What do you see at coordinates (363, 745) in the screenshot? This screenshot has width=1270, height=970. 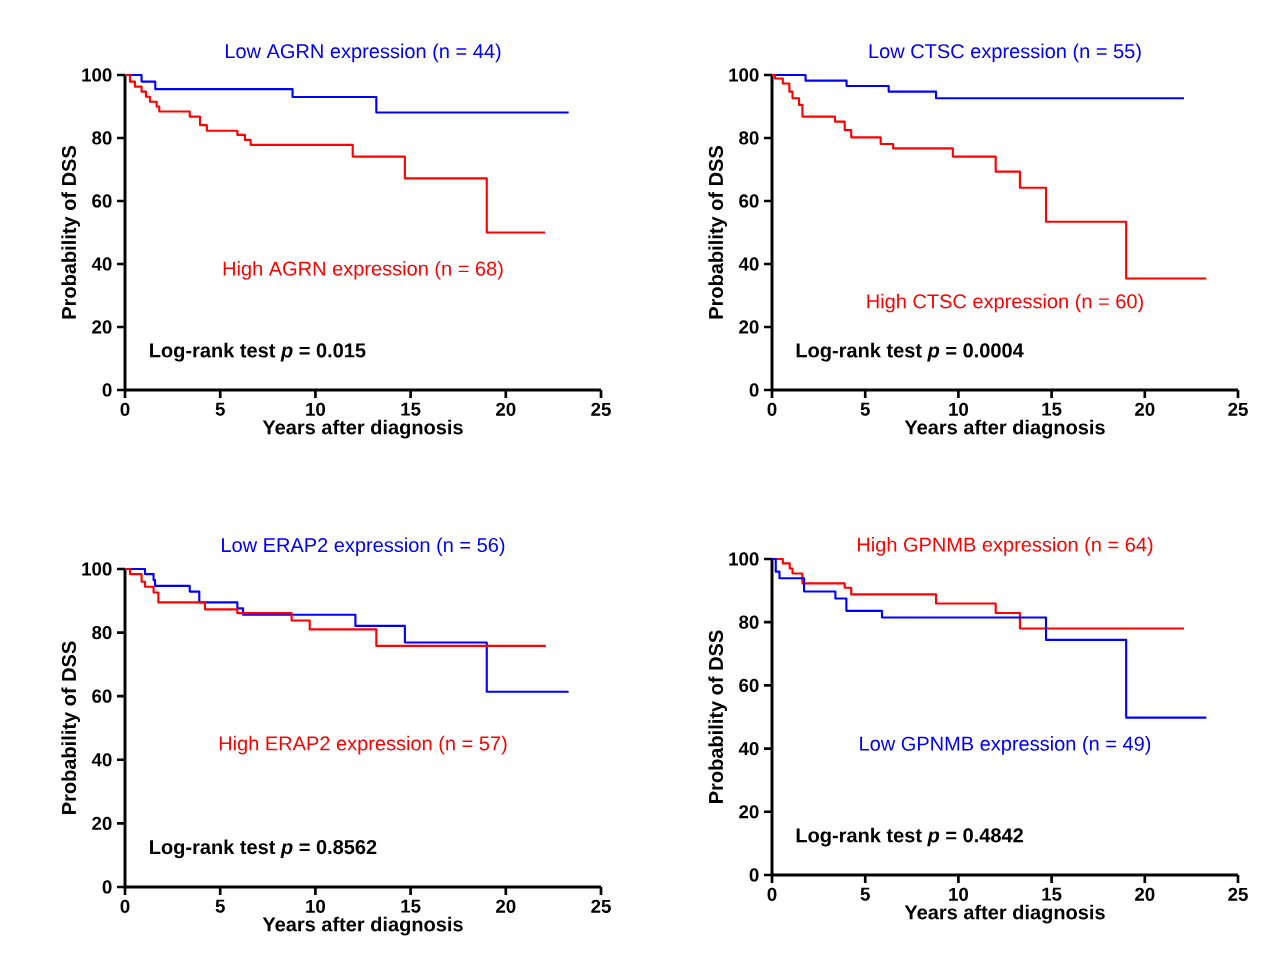 I see `text: High ERAP2 expression (n = 57)` at bounding box center [363, 745].